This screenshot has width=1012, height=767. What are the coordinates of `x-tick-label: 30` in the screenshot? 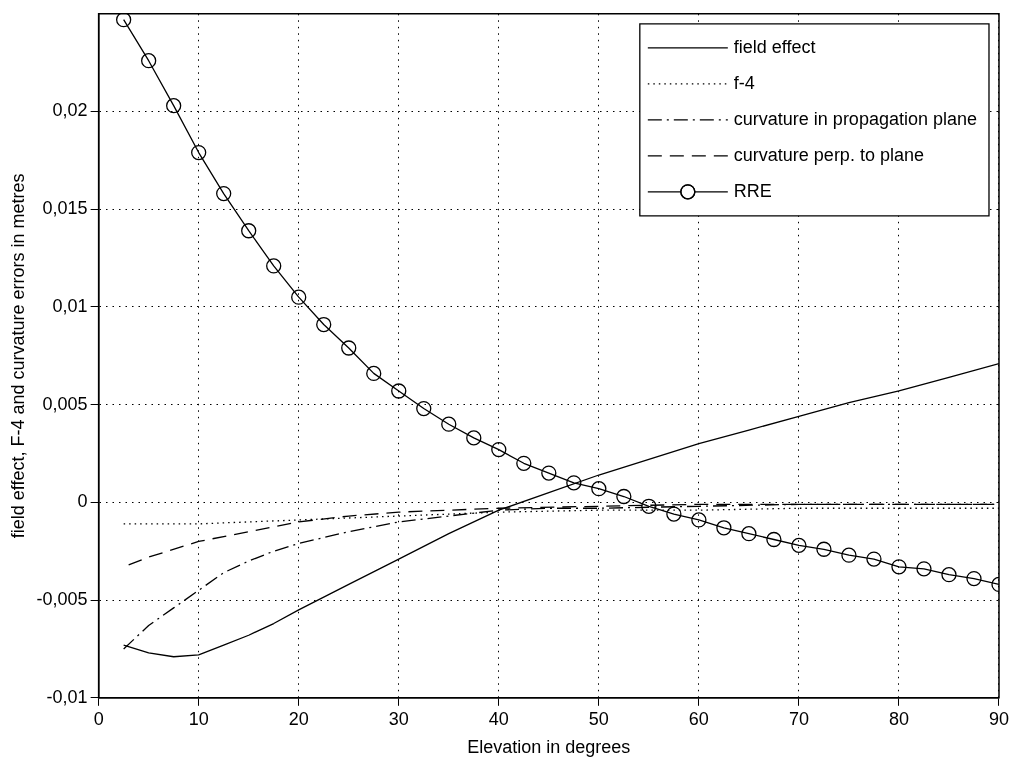 It's located at (398, 718).